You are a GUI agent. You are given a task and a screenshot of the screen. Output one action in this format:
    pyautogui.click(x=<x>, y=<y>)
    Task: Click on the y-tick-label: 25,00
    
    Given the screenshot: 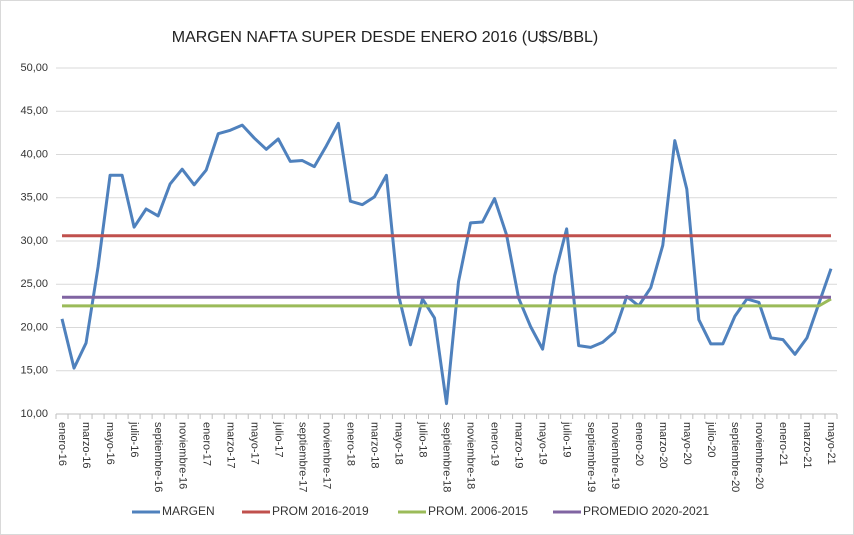 What is the action you would take?
    pyautogui.click(x=34, y=284)
    